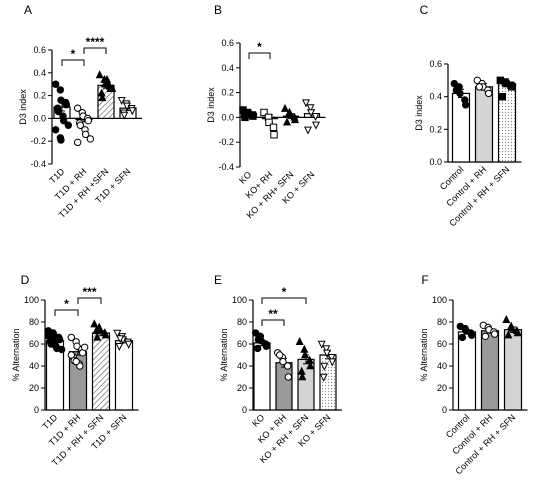 The width and height of the screenshot is (550, 485). Describe the element at coordinates (435, 129) in the screenshot. I see `y-tick-label: 0.2` at that location.